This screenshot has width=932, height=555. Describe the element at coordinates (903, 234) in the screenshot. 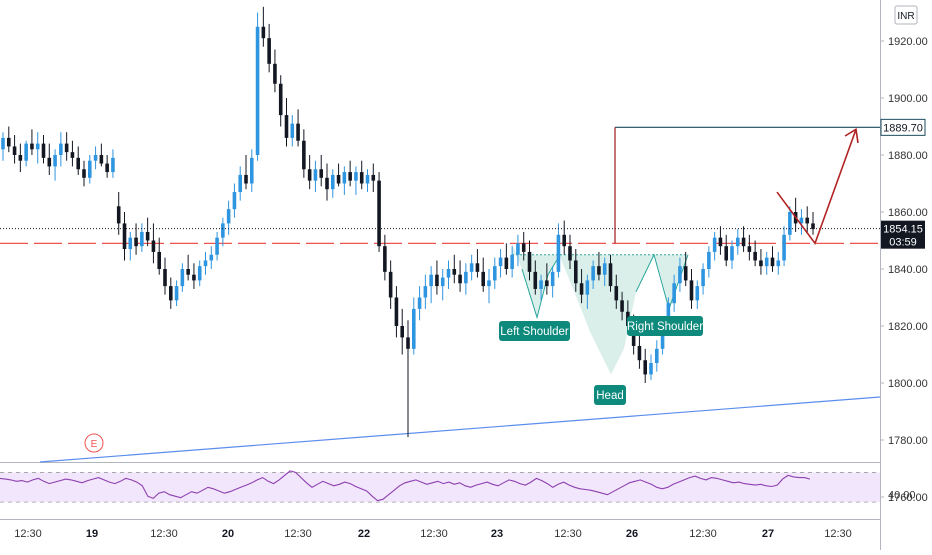

I see `last-price-label: 1854.15 03:59` at that location.